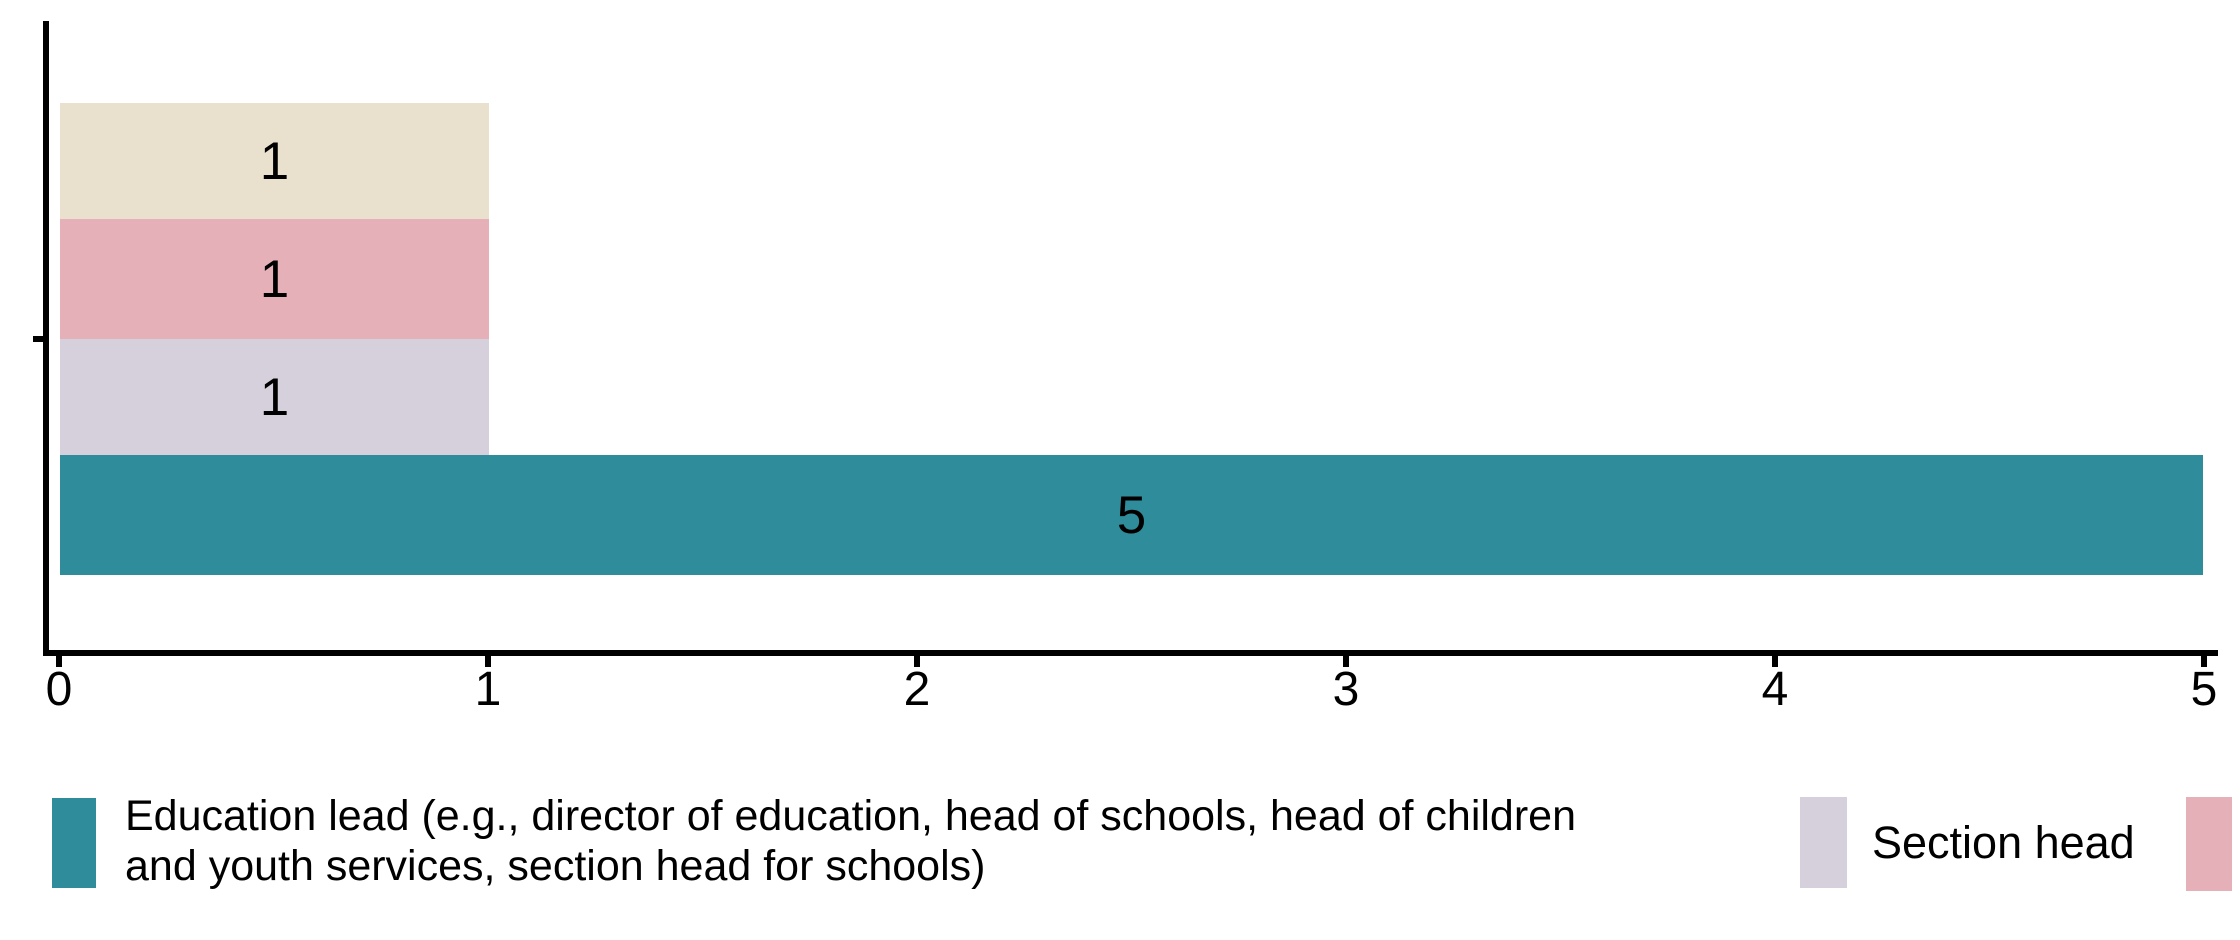 The width and height of the screenshot is (2240, 940). Describe the element at coordinates (488, 689) in the screenshot. I see `x-tick-label-1: 1` at that location.